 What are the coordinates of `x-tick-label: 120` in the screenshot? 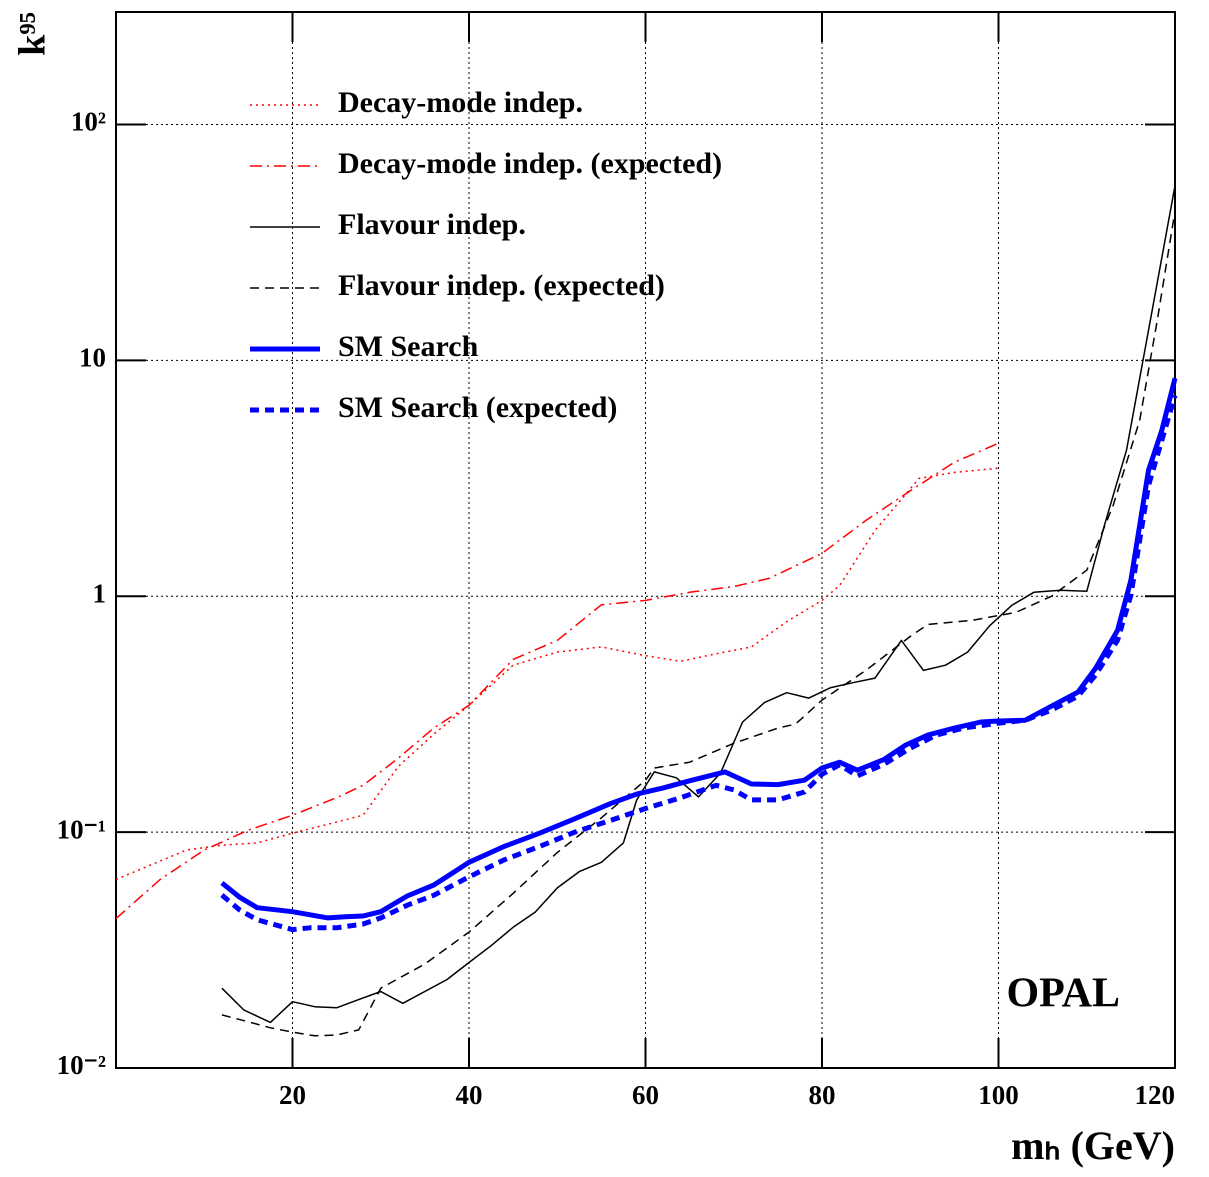 It's located at (1155, 1095).